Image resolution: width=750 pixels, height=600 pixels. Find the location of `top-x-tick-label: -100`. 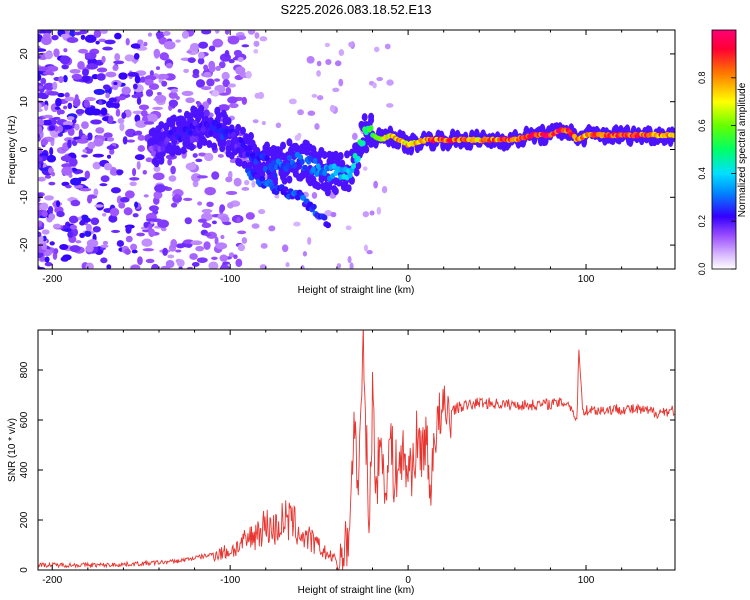

top-x-tick-label: -100 is located at coordinates (230, 279).